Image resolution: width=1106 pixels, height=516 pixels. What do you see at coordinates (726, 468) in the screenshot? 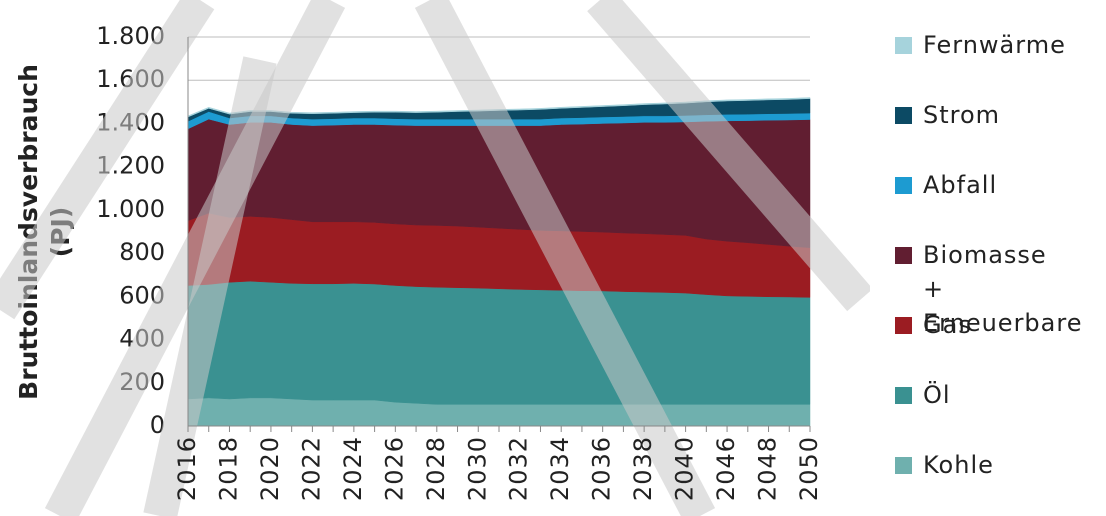
I see `x-tick-label: 2046` at bounding box center [726, 468].